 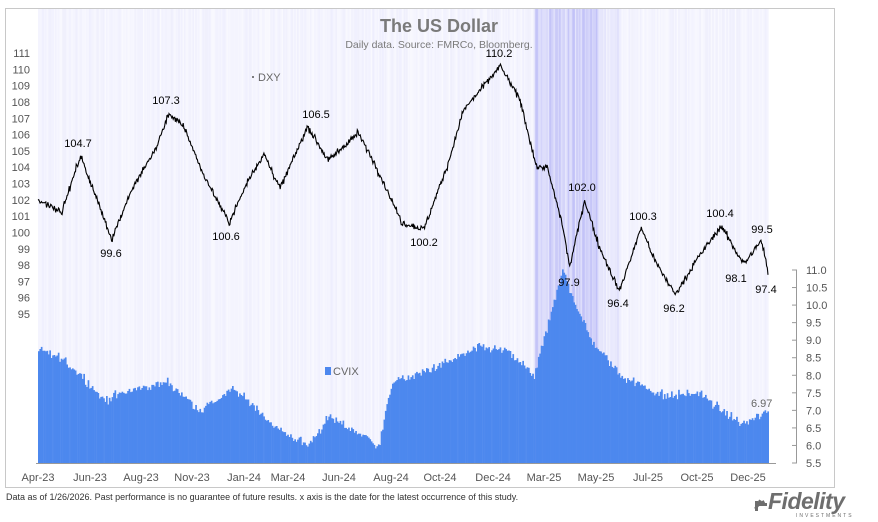 I want to click on left-tick-label: 111, so click(x=21, y=54).